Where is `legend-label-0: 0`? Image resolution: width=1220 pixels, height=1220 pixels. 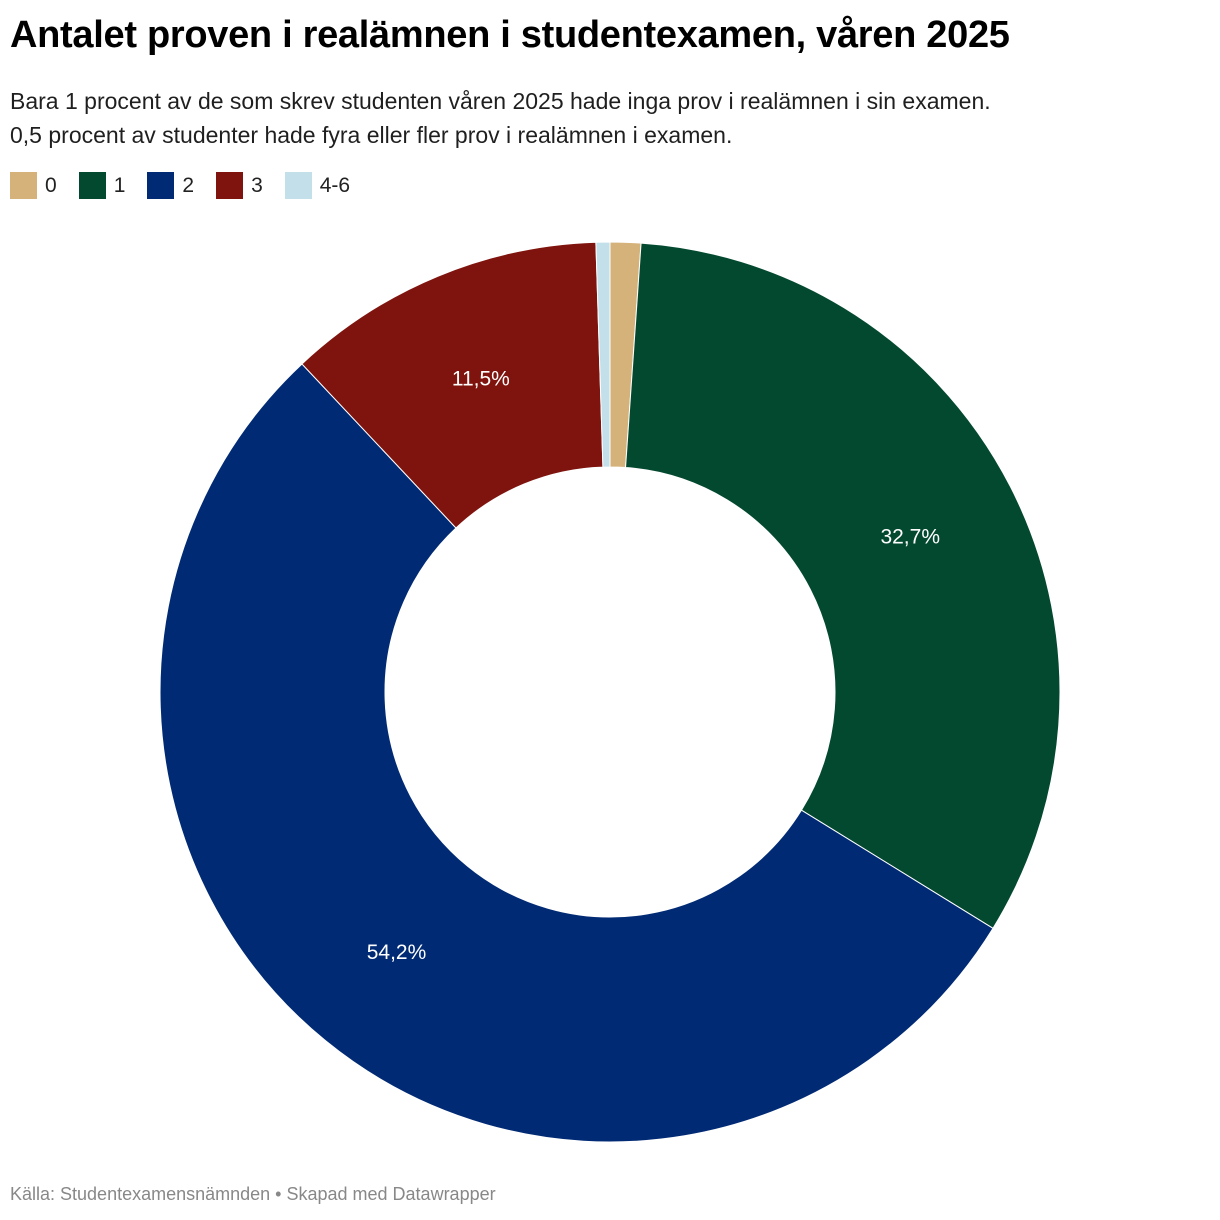 legend-label-0: 0 is located at coordinates (51, 185).